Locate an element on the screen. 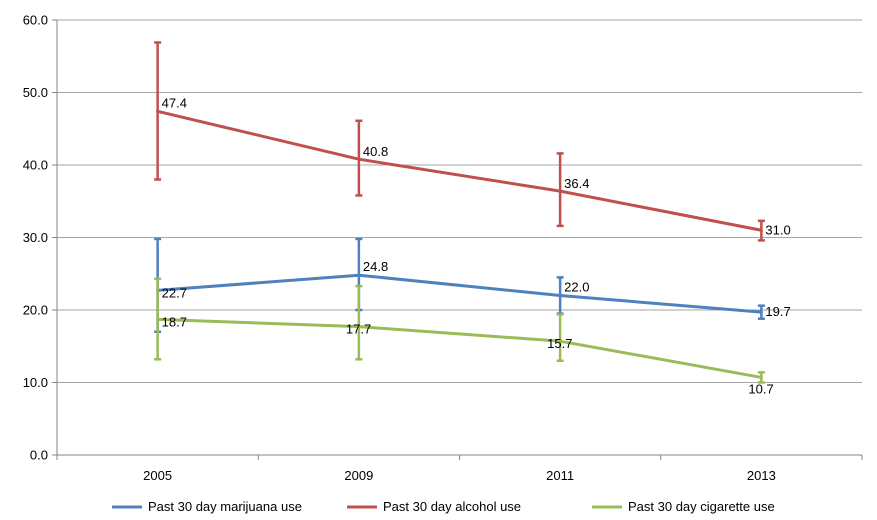  legend-item: Past 30 day cigarette use is located at coordinates (683, 506).